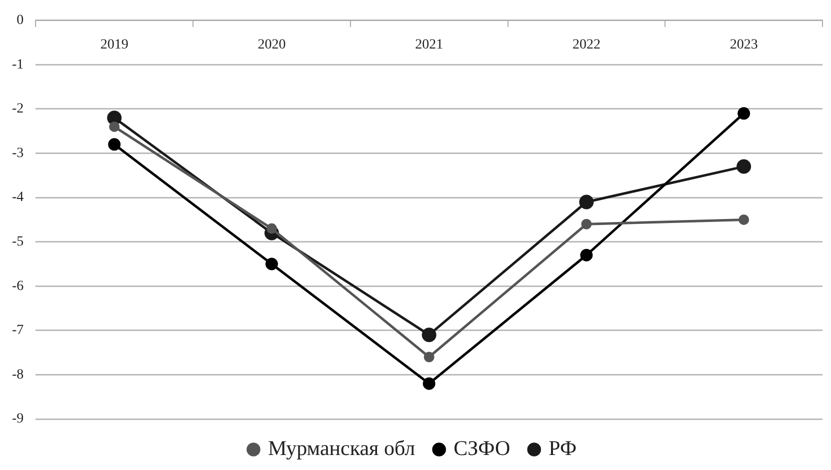  What do you see at coordinates (18, 64) in the screenshot?
I see `y-tick-label: -1` at bounding box center [18, 64].